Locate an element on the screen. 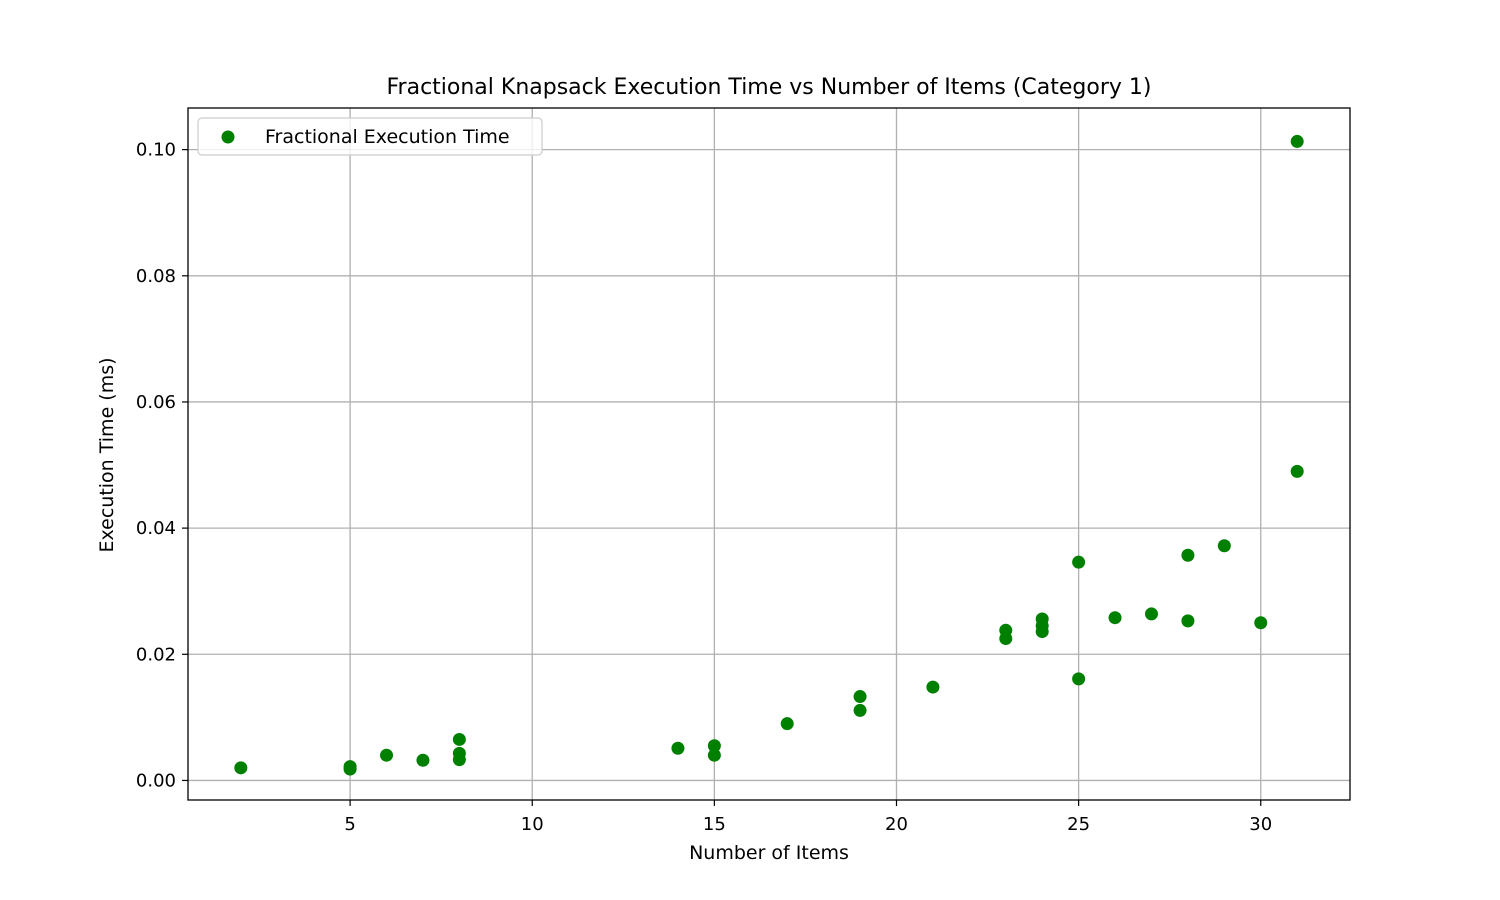  legend-marker is located at coordinates (228, 137).